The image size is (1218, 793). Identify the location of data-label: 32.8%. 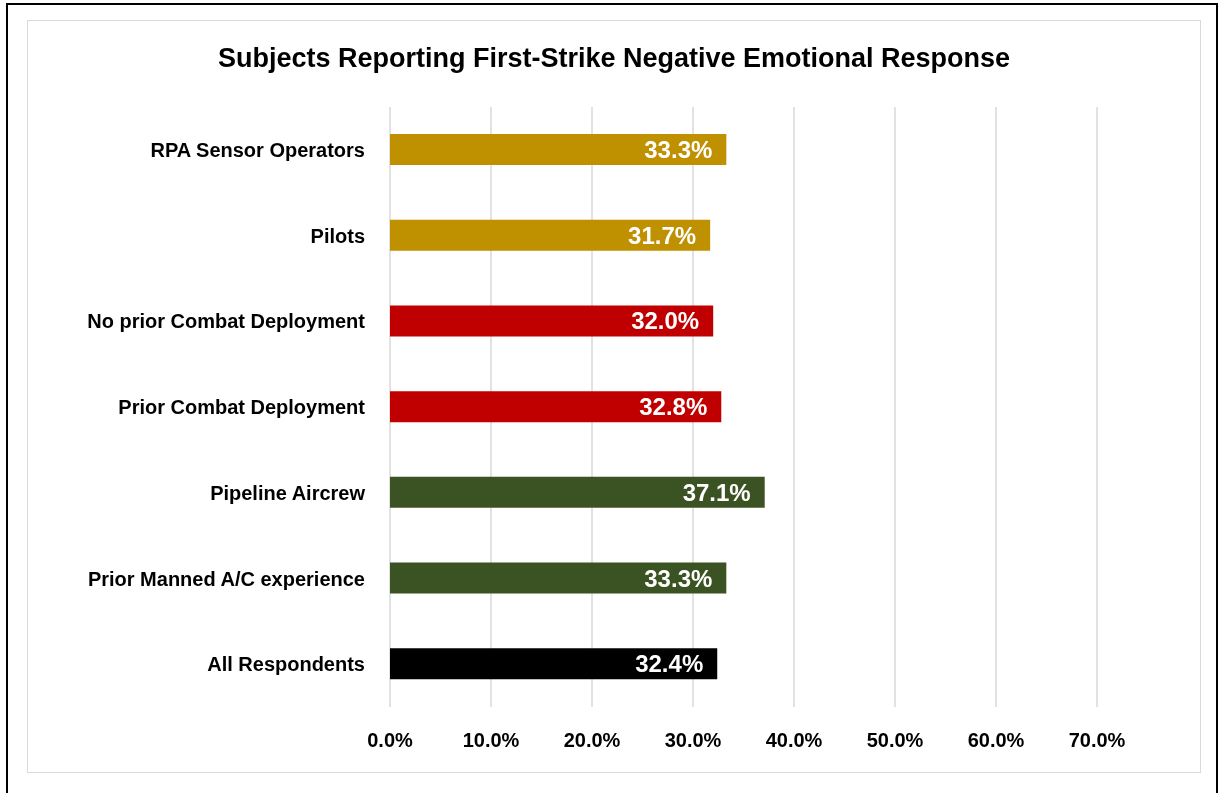
(673, 407).